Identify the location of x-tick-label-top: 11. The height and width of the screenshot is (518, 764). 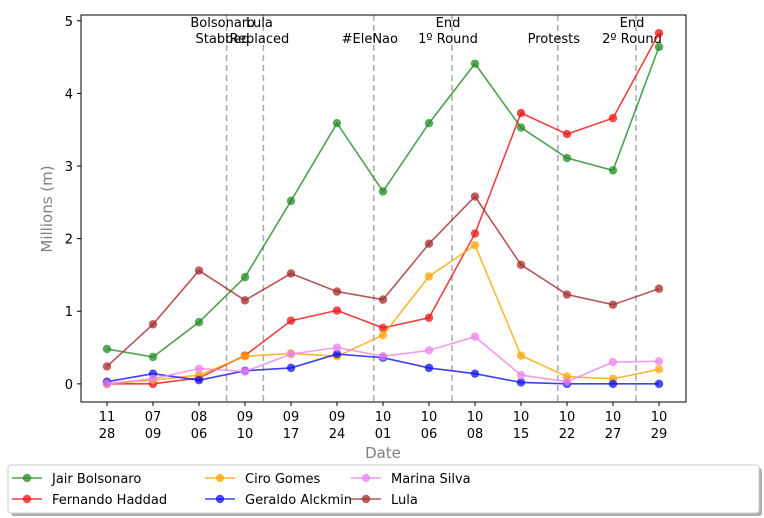
(107, 417).